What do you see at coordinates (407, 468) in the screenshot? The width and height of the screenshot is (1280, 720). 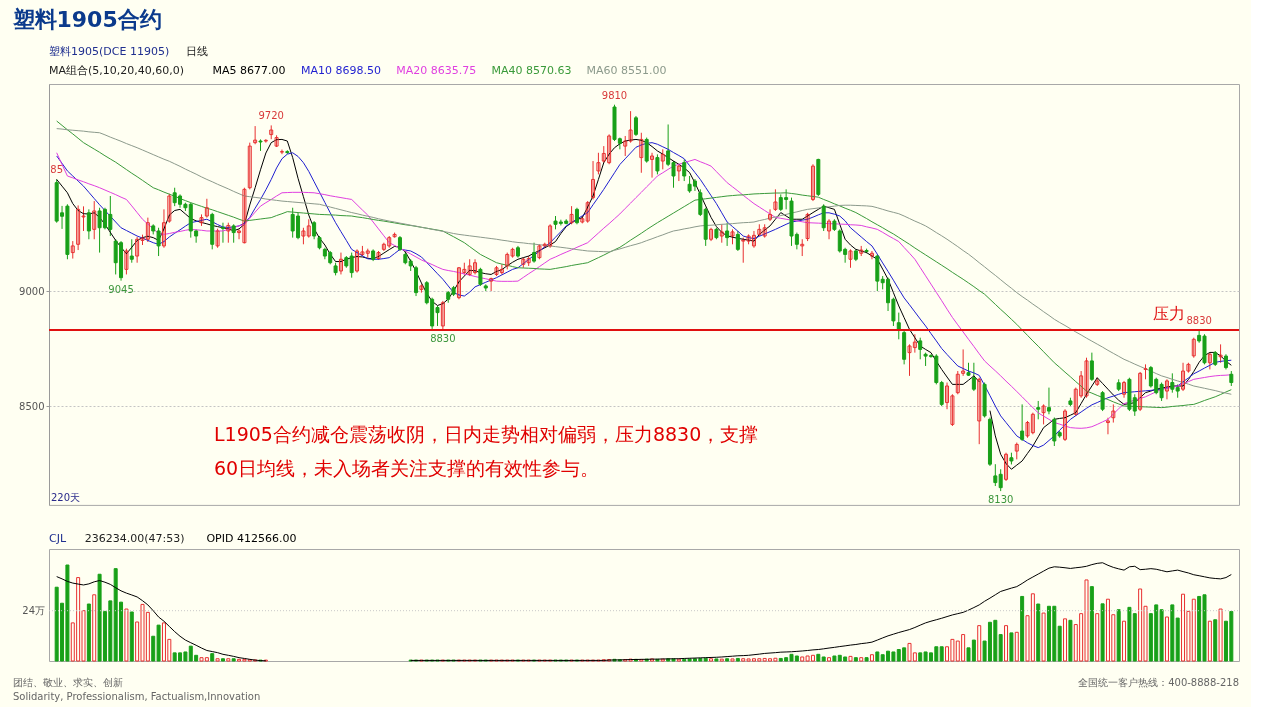 I see `annotation: 60日均线，未入场者关注支撑的有效性参与。` at bounding box center [407, 468].